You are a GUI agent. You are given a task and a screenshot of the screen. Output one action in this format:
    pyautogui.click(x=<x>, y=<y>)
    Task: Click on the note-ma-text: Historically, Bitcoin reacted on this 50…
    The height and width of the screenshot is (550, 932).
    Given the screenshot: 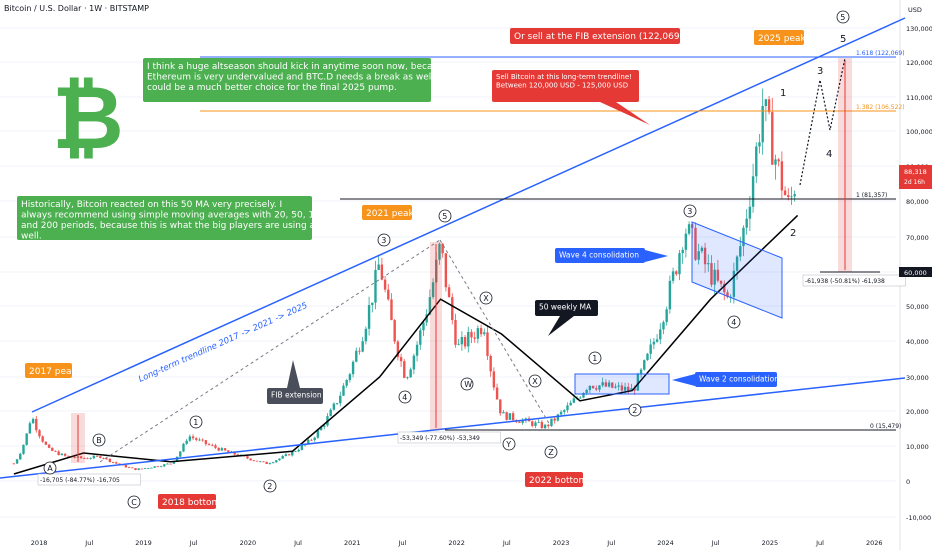 What is the action you would take?
    pyautogui.click(x=151, y=205)
    